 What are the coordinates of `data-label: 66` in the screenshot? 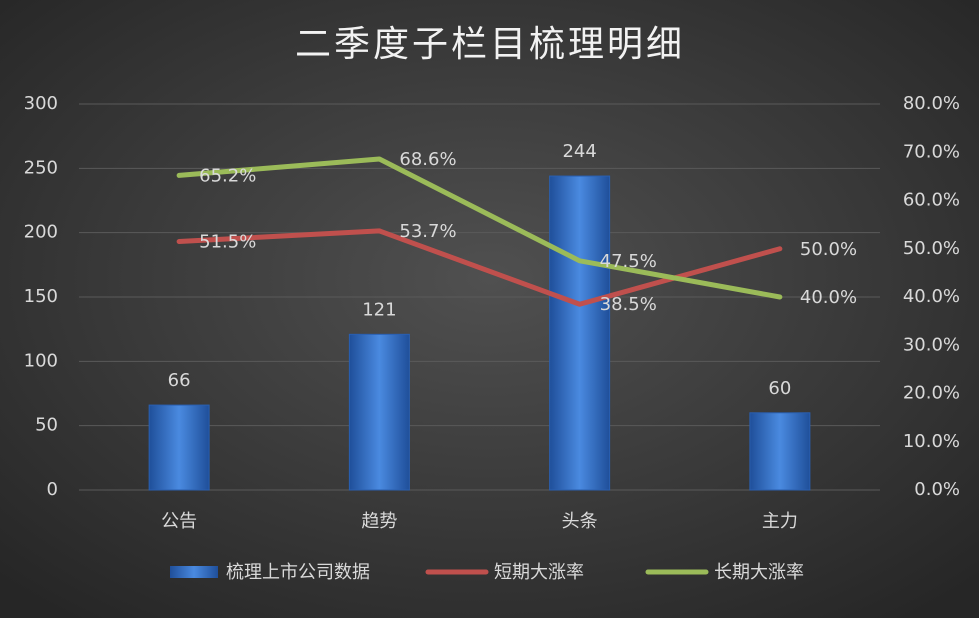 It's located at (179, 380).